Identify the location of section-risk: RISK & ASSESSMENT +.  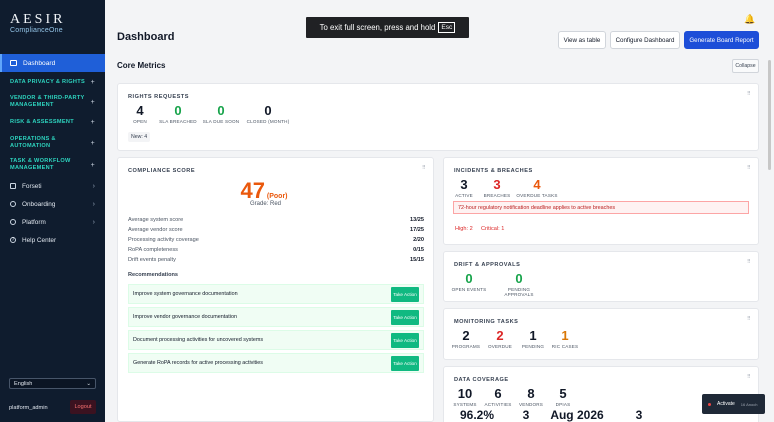
(52, 122).